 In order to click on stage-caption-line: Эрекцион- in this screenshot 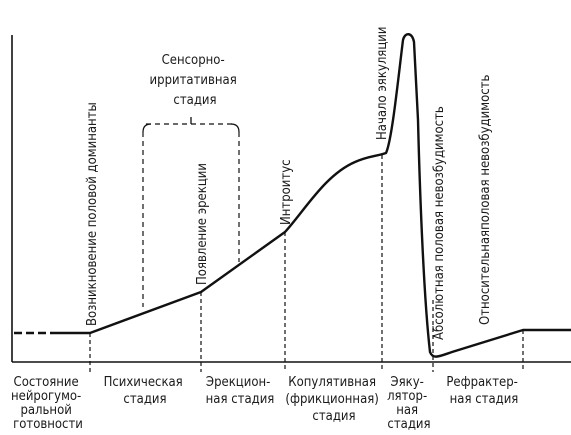, I will do `click(238, 382)`.